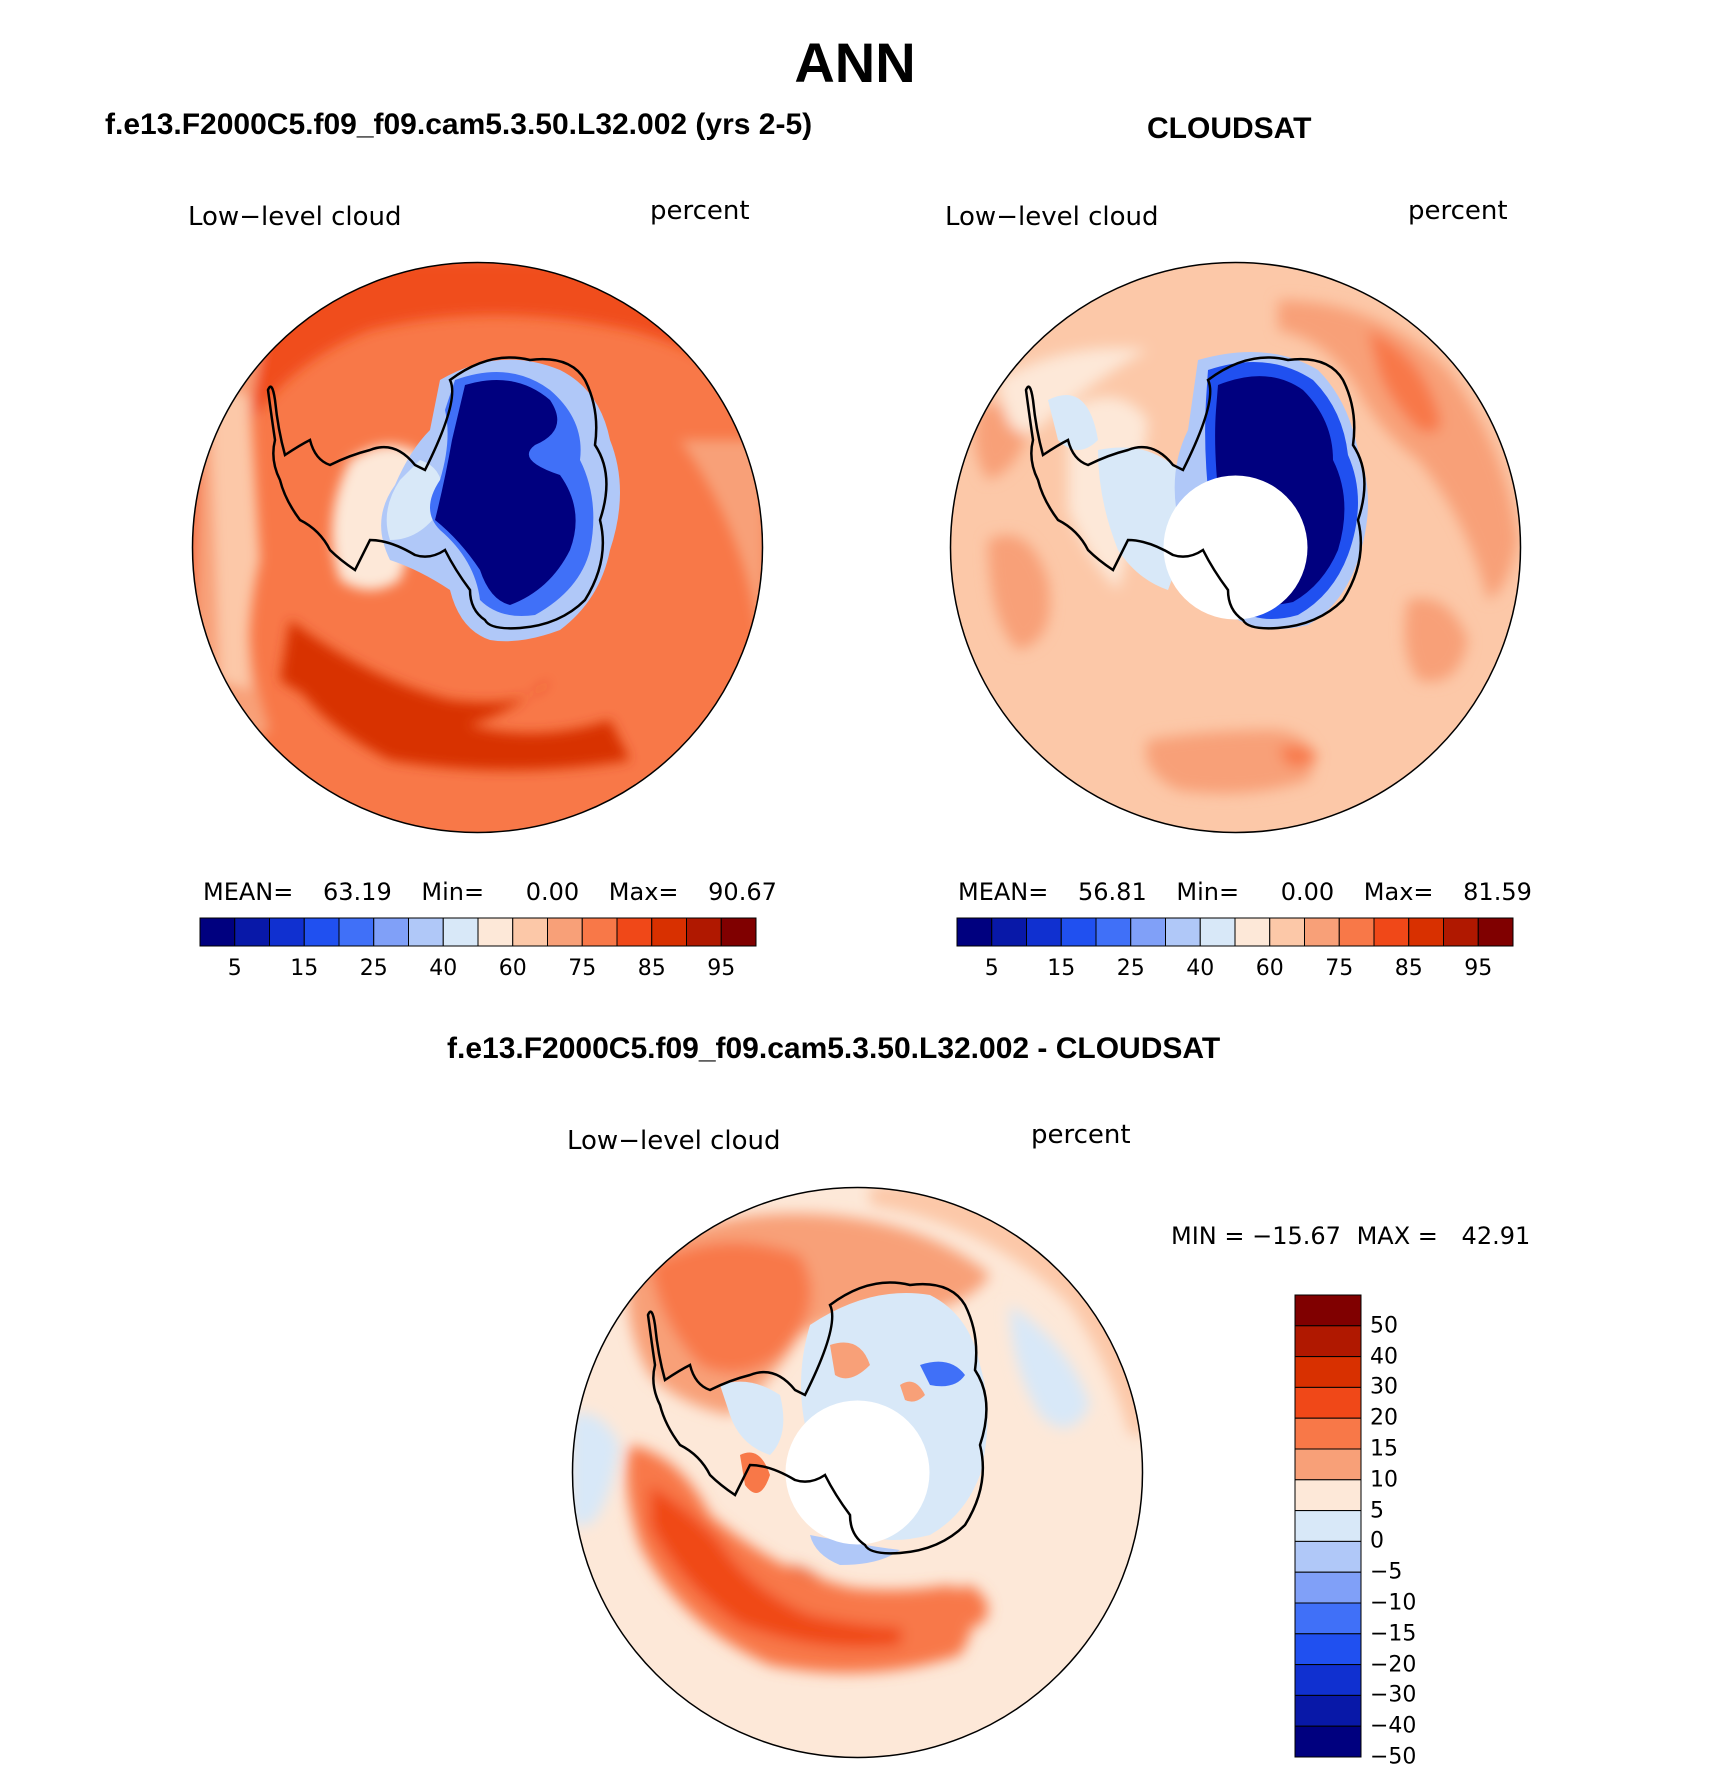  What do you see at coordinates (552, 892) in the screenshot?
I see `min-value: 0.00` at bounding box center [552, 892].